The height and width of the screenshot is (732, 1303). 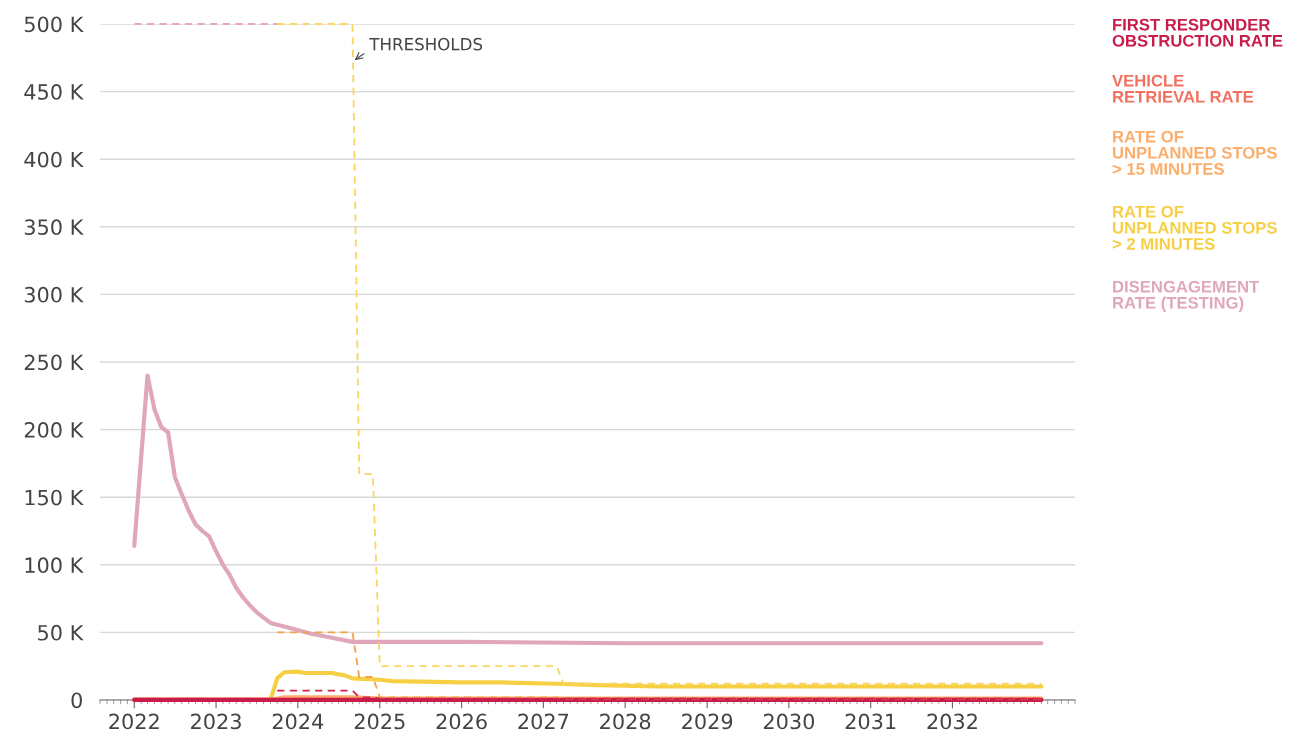 What do you see at coordinates (54, 430) in the screenshot?
I see `y-tick-label: 200 K` at bounding box center [54, 430].